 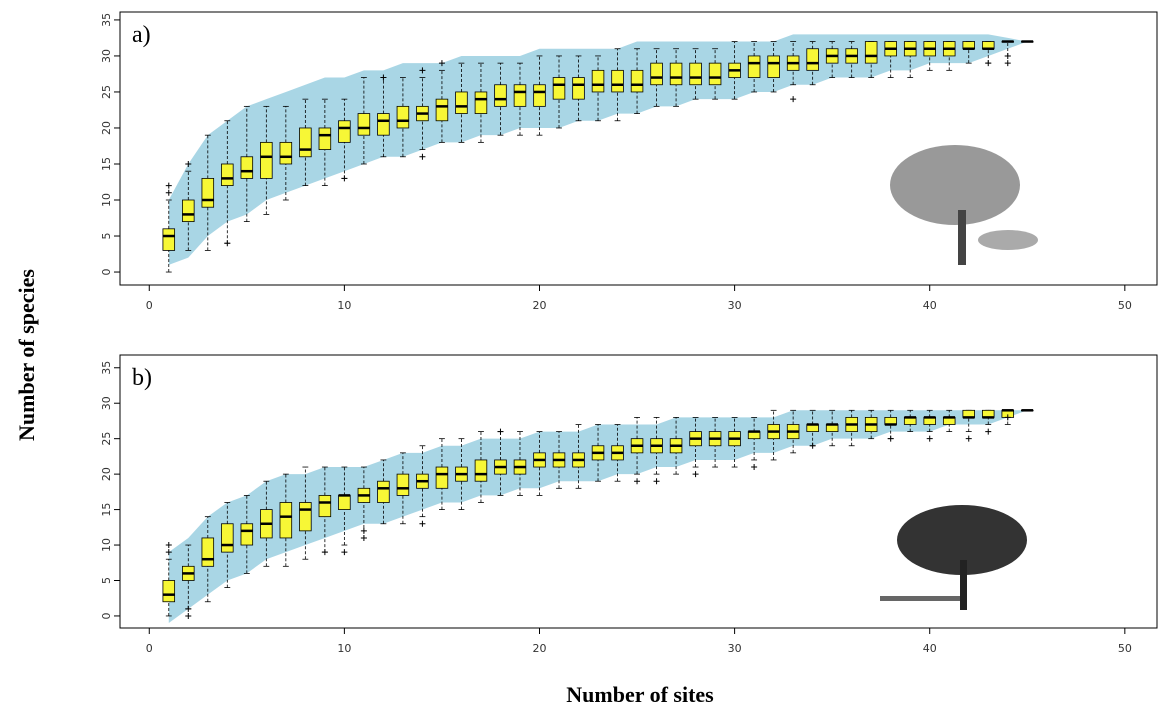 I want to click on y-tick-label: 20, so click(x=106, y=128).